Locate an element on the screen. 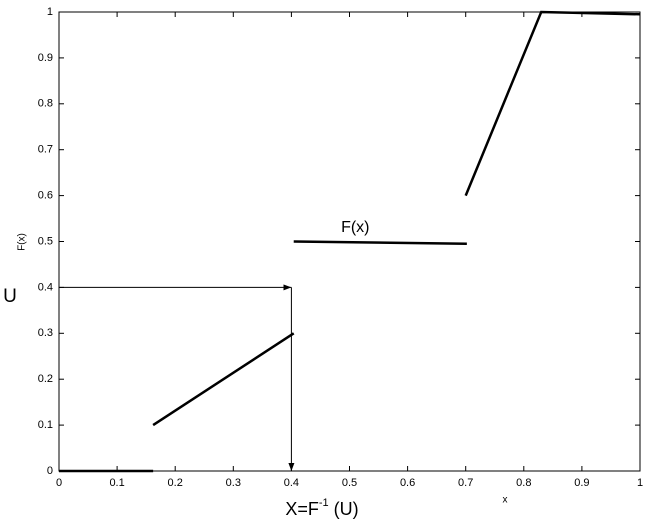  x-tick-label: 0.9 is located at coordinates (581, 483).